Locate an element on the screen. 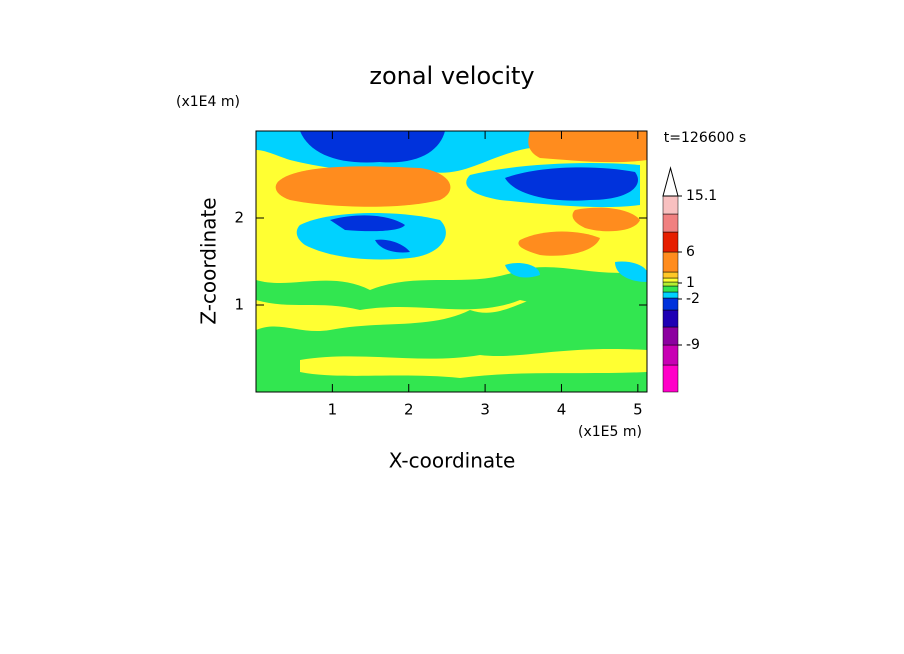  colorbar-label: -2 is located at coordinates (693, 299).